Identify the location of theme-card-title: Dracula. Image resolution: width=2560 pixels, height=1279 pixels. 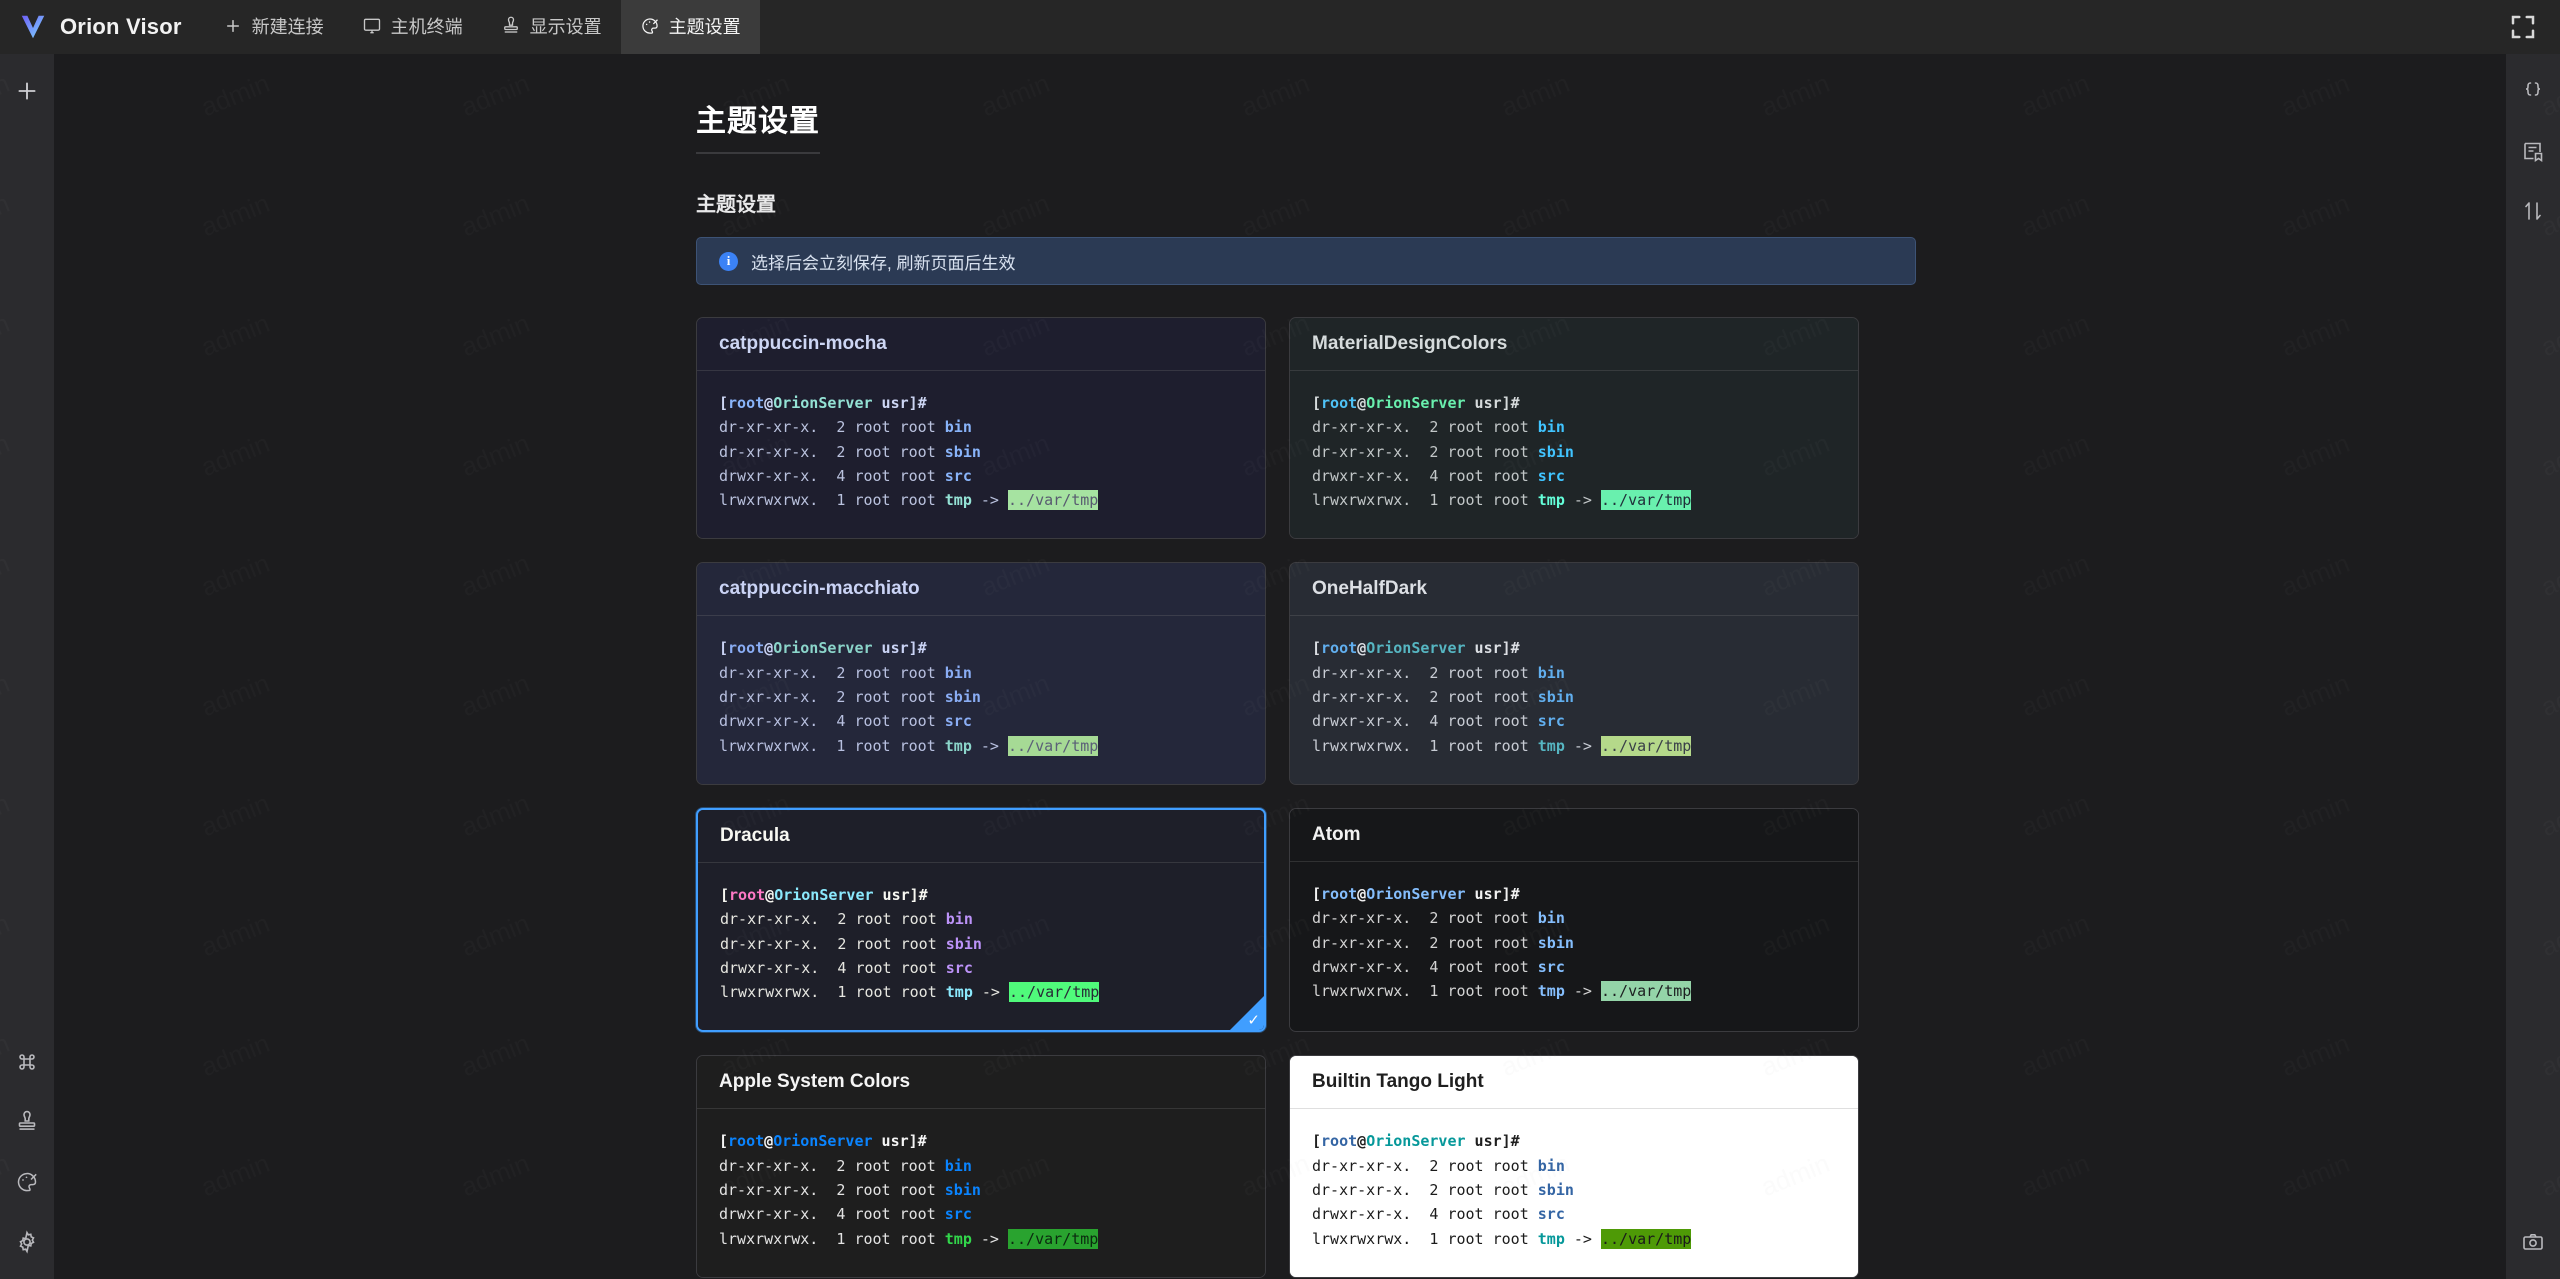
(981, 836).